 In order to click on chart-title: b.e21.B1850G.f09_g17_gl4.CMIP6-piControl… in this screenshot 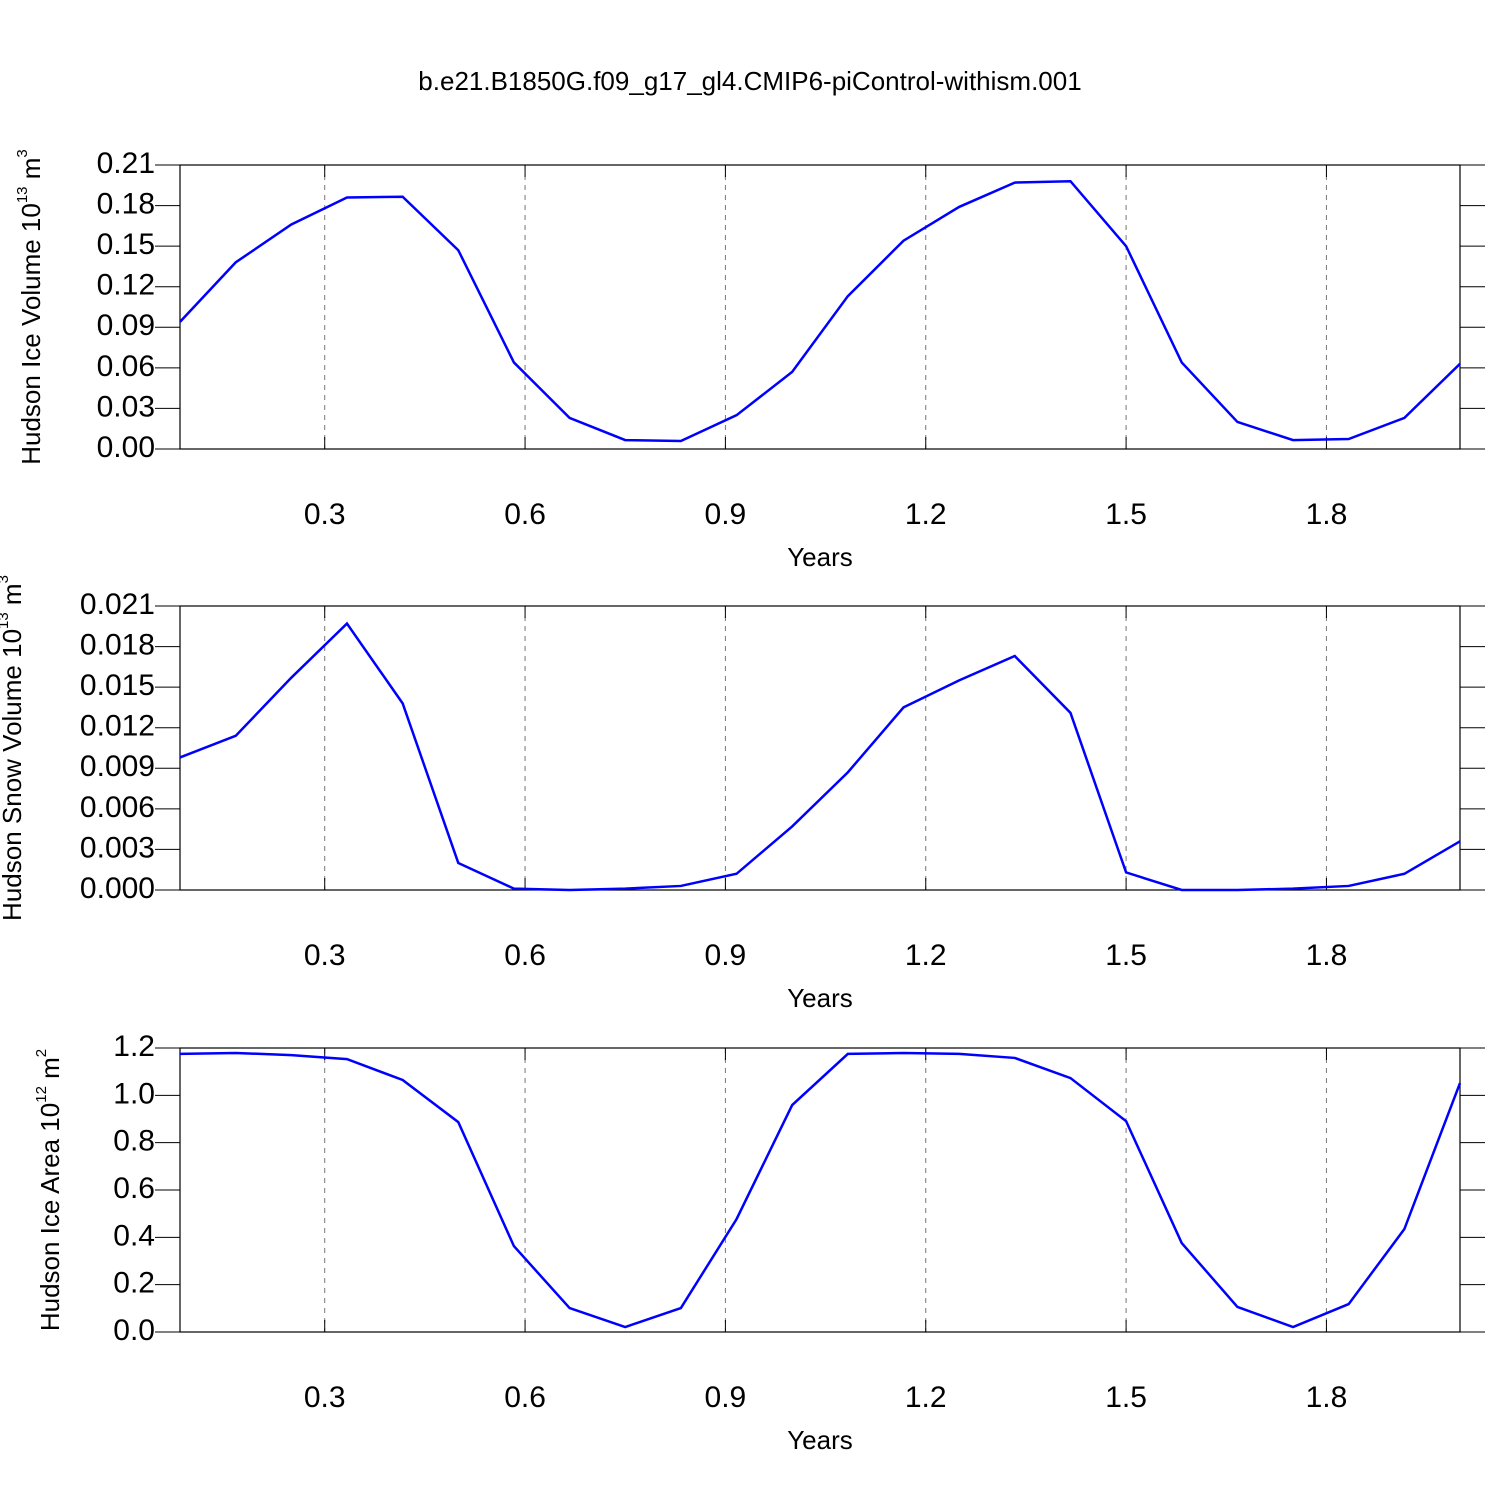, I will do `click(749, 81)`.